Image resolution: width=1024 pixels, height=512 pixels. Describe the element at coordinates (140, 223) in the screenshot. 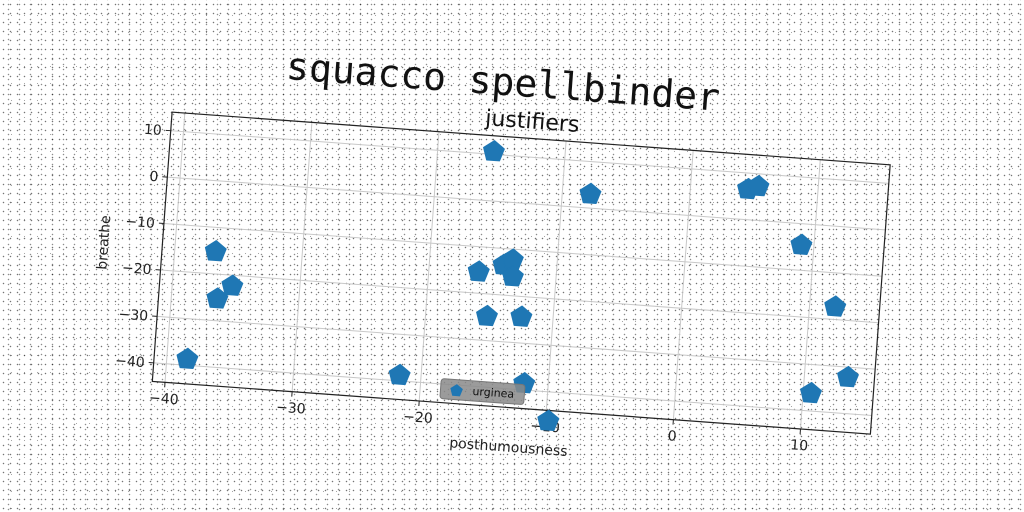

I see `y-tick-label: −10` at that location.